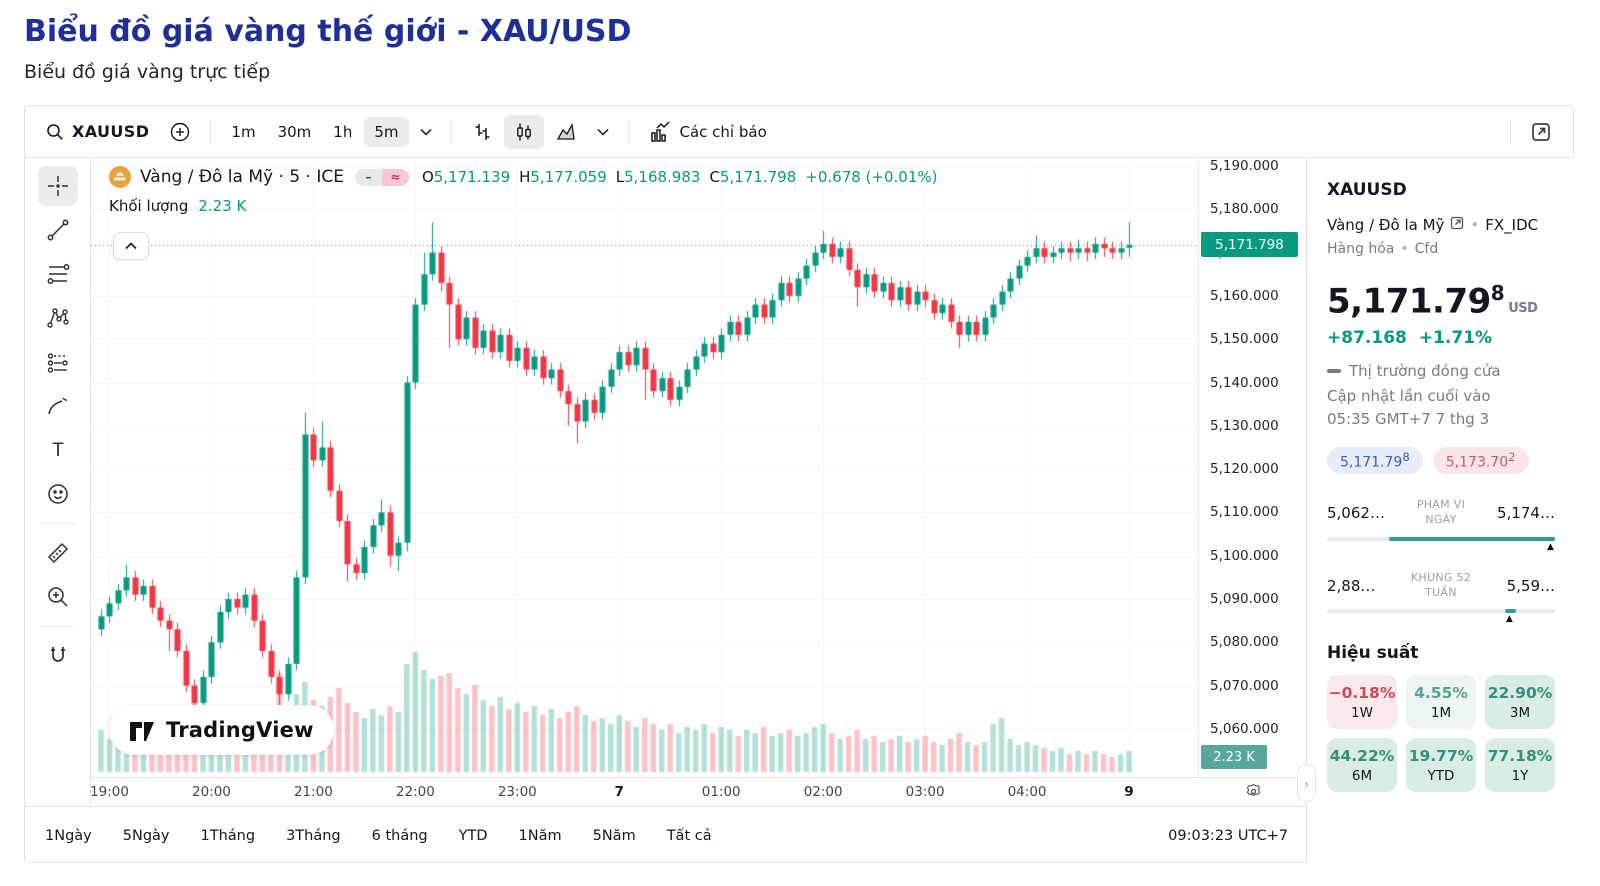  Describe the element at coordinates (1244, 425) in the screenshot. I see `price-tick-label: 5,130.000` at that location.